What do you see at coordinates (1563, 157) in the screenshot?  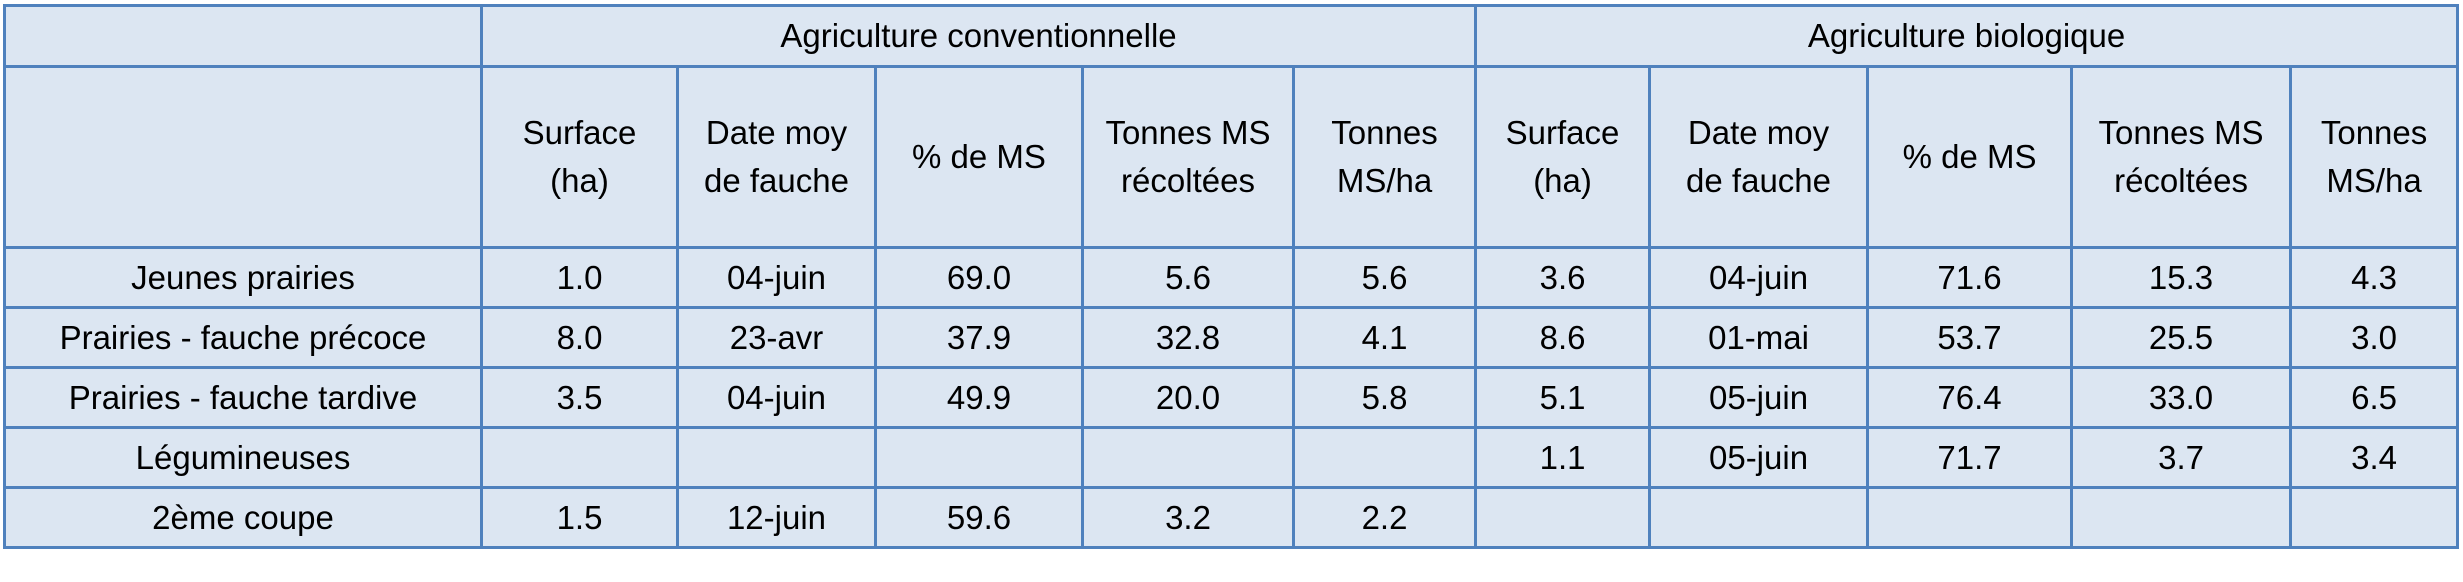 I see `col-header-surface-bio: Surface (ha)` at bounding box center [1563, 157].